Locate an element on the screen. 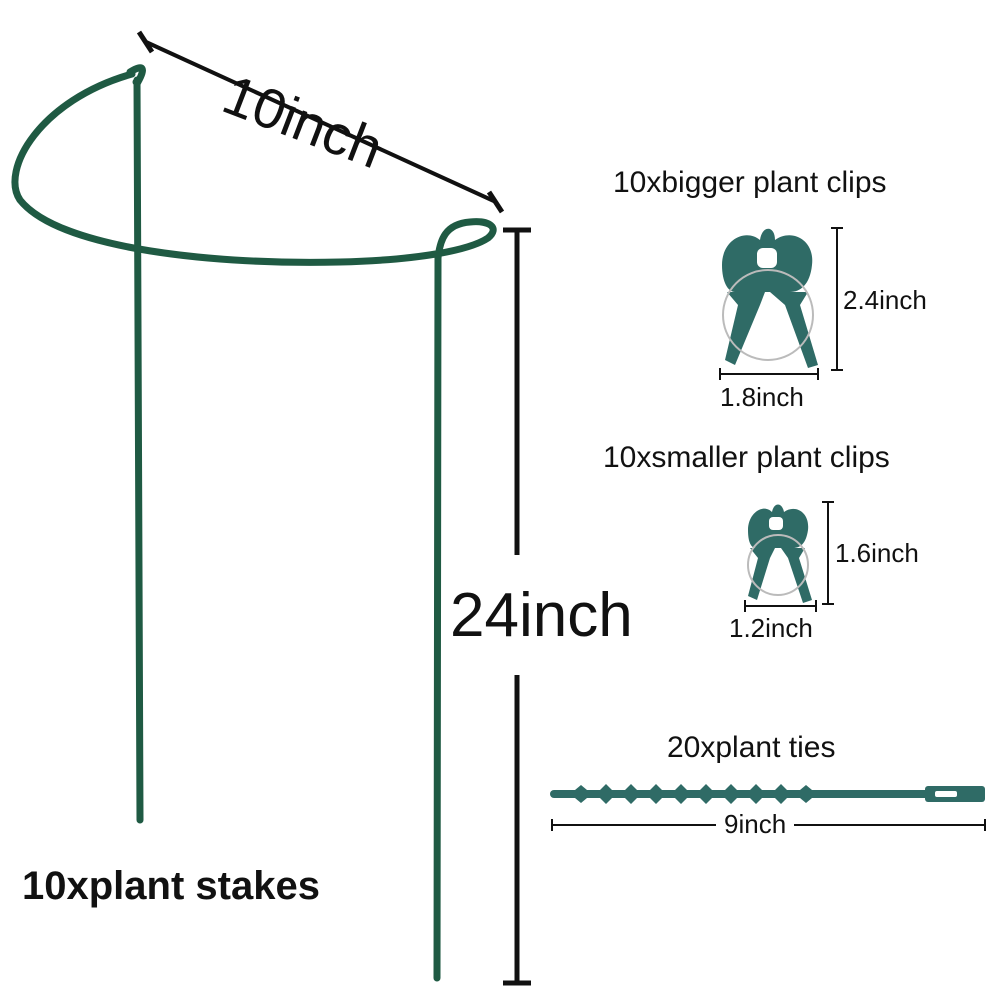 The width and height of the screenshot is (1001, 1001). stake-height-label: 24inch is located at coordinates (541, 615).